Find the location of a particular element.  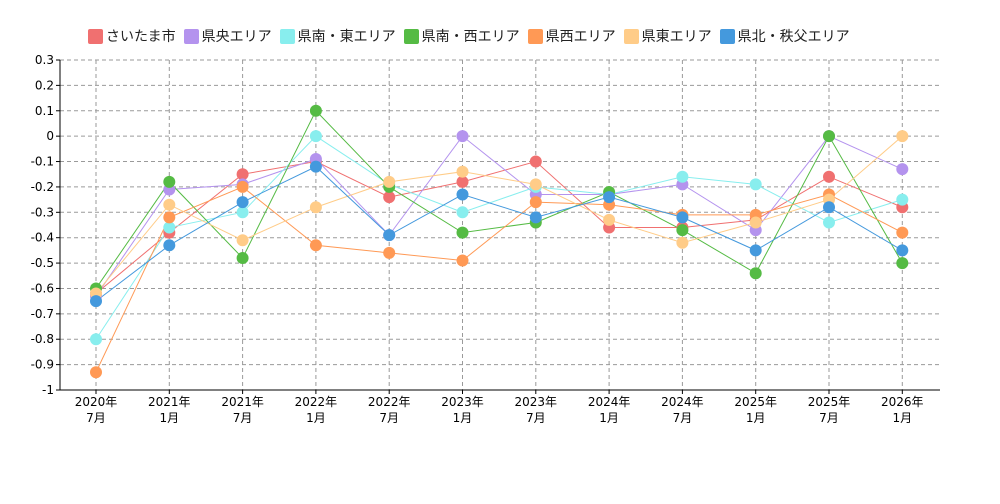

legend-label: 県央エリア is located at coordinates (236, 37).